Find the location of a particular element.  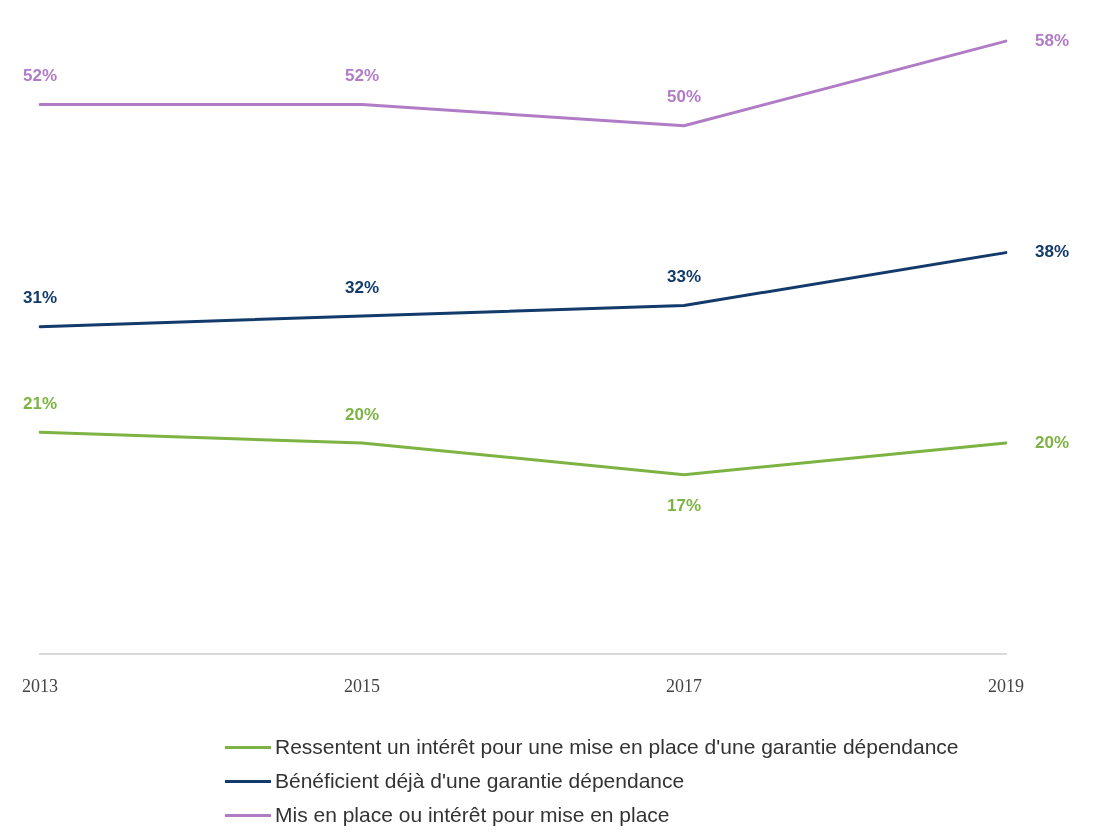

x-tick-label: 2013 is located at coordinates (40, 685).